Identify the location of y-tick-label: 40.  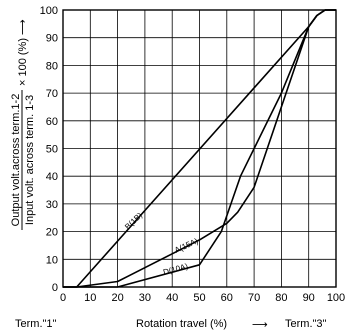
(52, 177).